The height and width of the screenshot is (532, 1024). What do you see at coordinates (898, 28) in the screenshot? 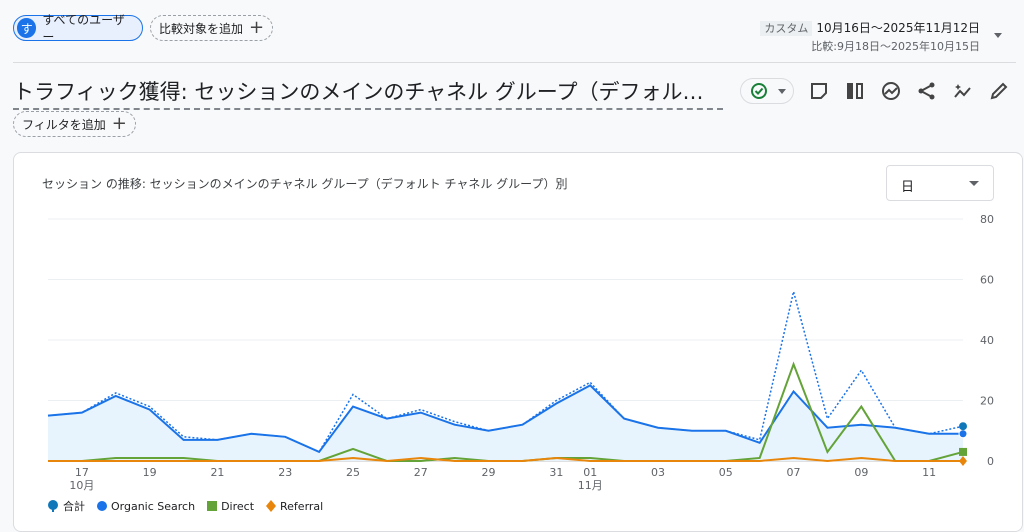
I see `date-range: 10月16日～2025年11月12日` at bounding box center [898, 28].